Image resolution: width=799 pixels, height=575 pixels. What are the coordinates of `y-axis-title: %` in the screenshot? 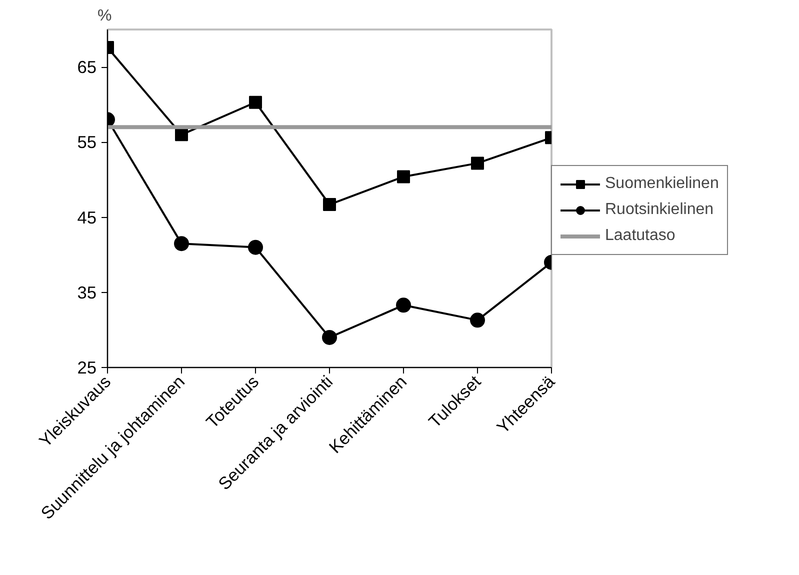 It's located at (105, 16).